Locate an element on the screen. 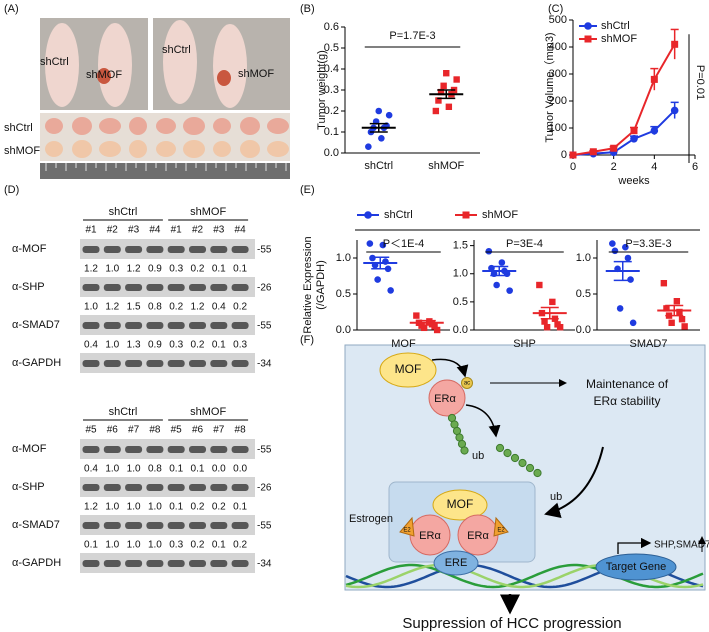  ub-label: ub is located at coordinates (478, 456).